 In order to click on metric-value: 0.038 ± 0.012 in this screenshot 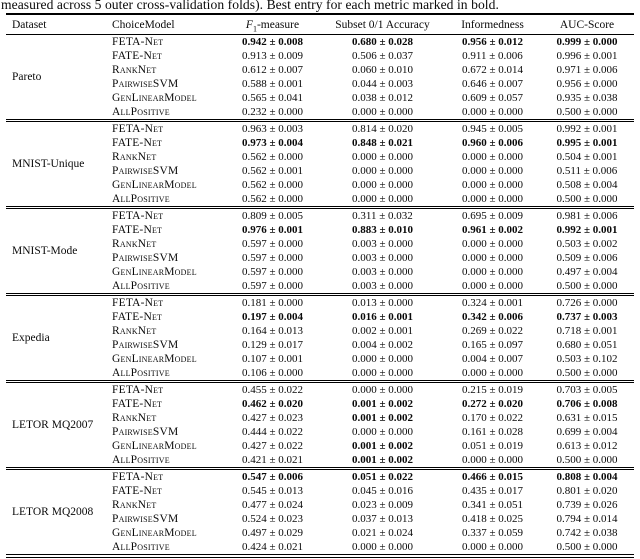, I will do `click(382, 97)`.